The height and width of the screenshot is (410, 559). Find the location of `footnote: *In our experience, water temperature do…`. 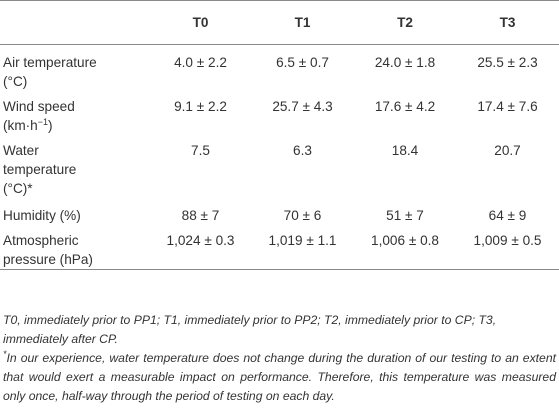

footnote: *In our experience, water temperature do… is located at coordinates (279, 377).